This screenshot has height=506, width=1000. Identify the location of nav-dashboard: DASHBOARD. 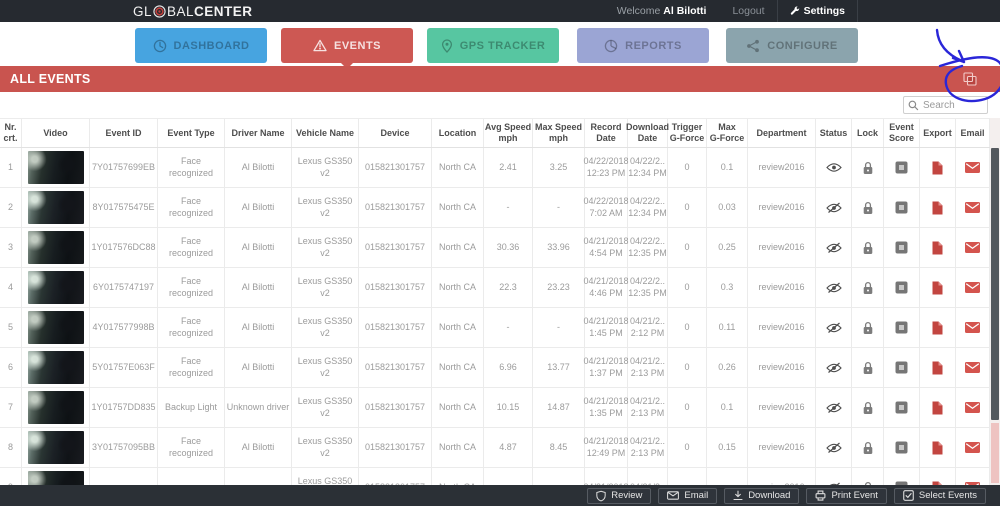
(201, 45).